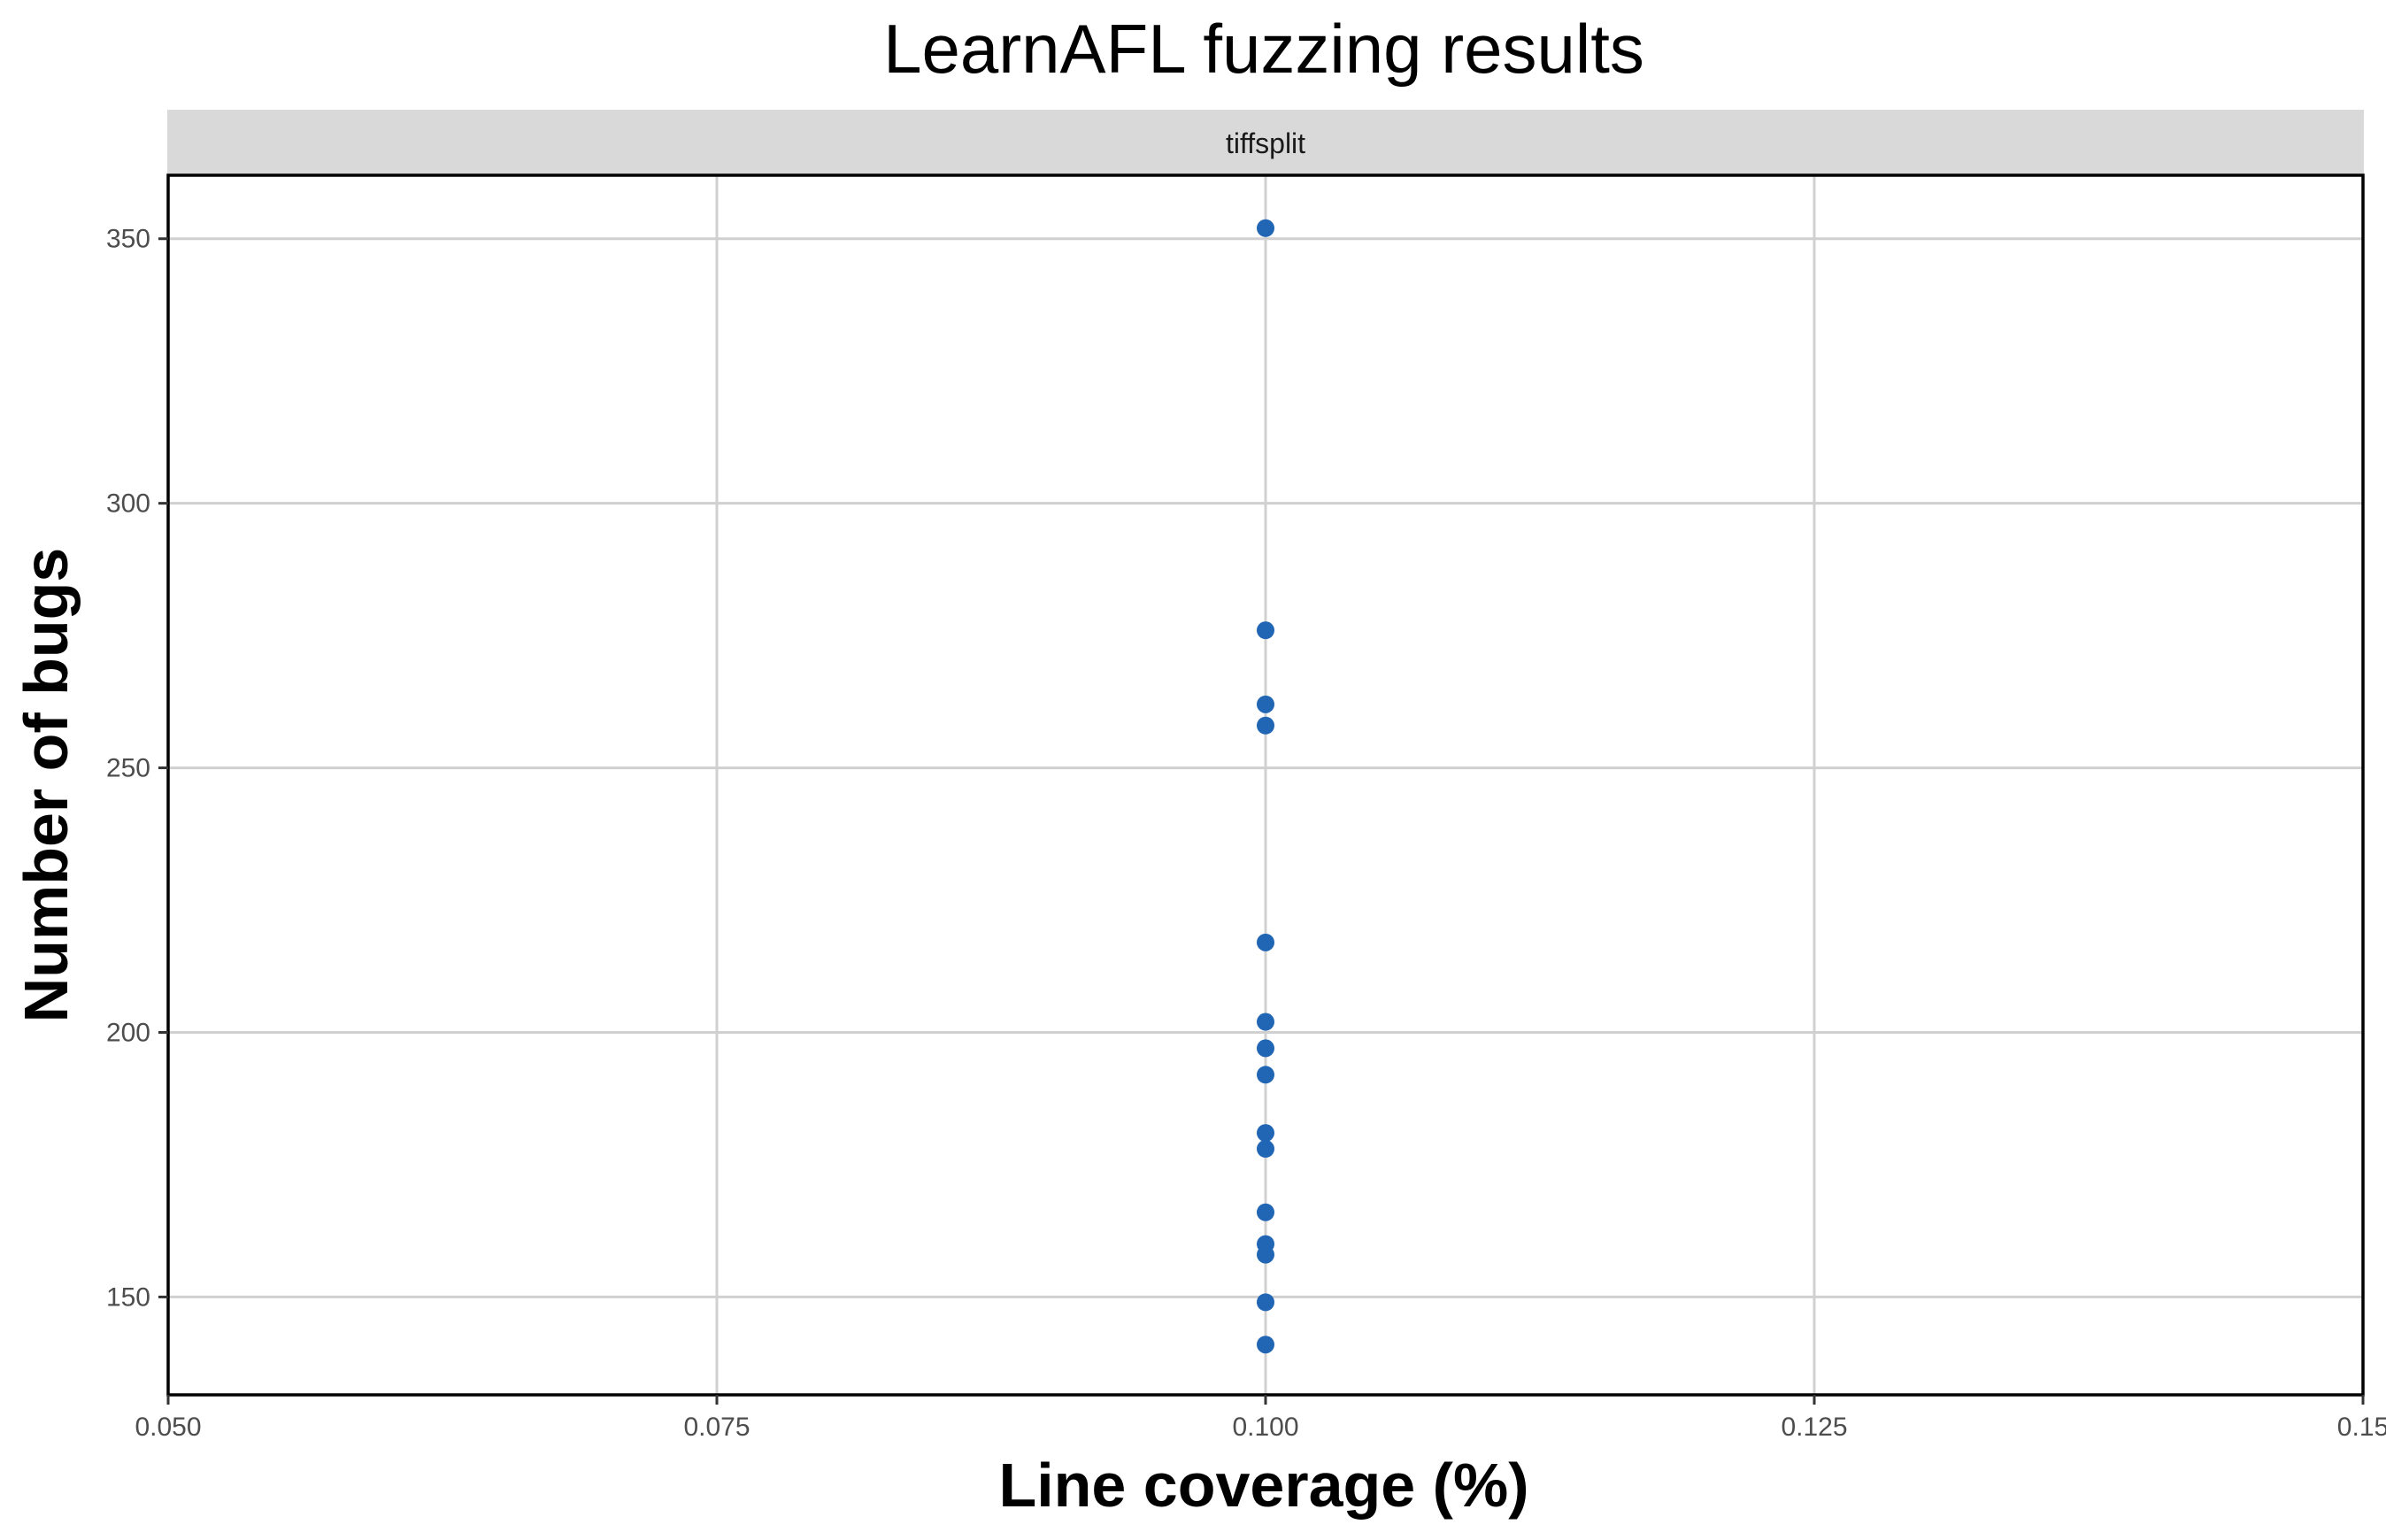 This screenshot has height=1540, width=2386. I want to click on facet-strip-label: tiffsplit, so click(1265, 143).